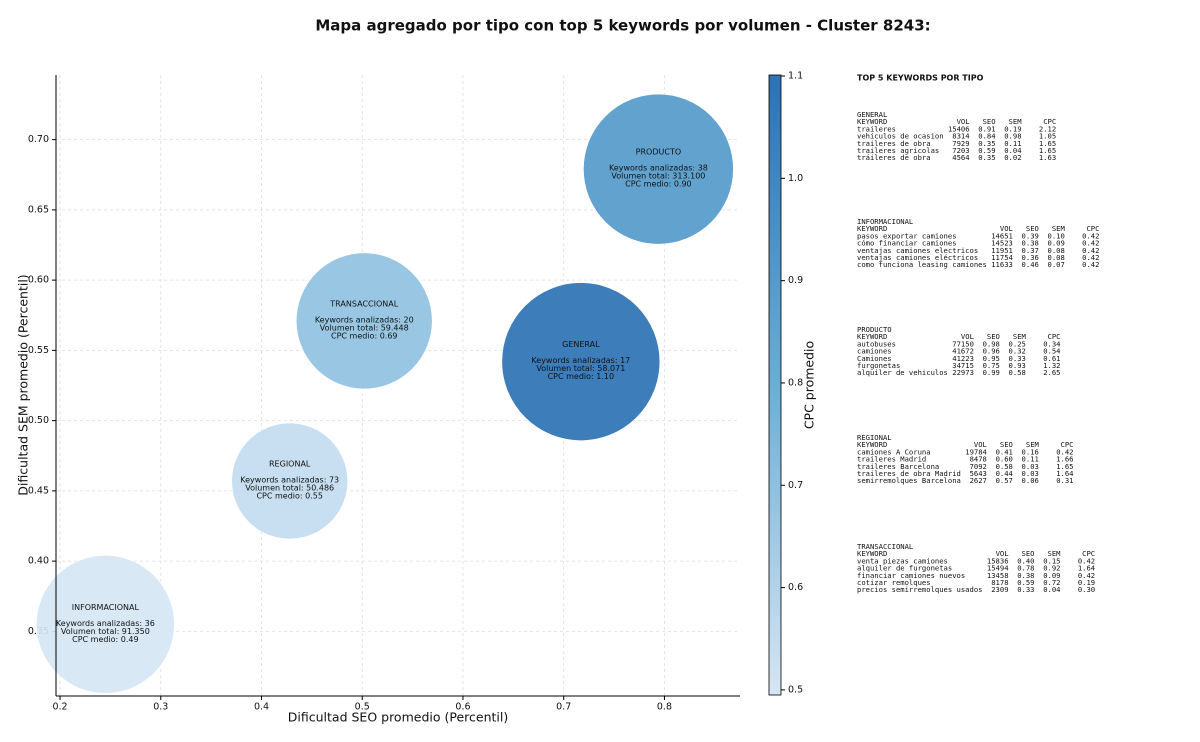 This screenshot has width=1200, height=742. What do you see at coordinates (1017, 351) in the screenshot?
I see `table-cell: 0.32` at bounding box center [1017, 351].